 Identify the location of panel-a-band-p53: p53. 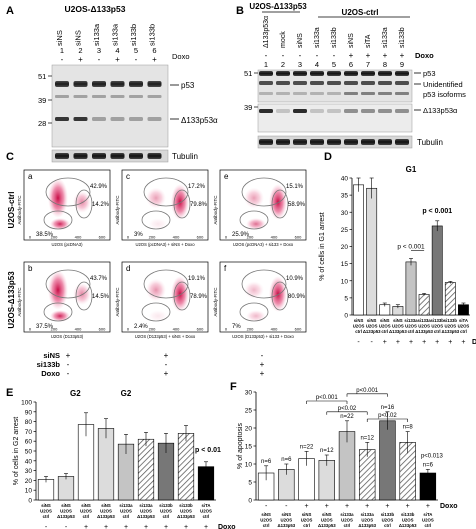
(188, 85).